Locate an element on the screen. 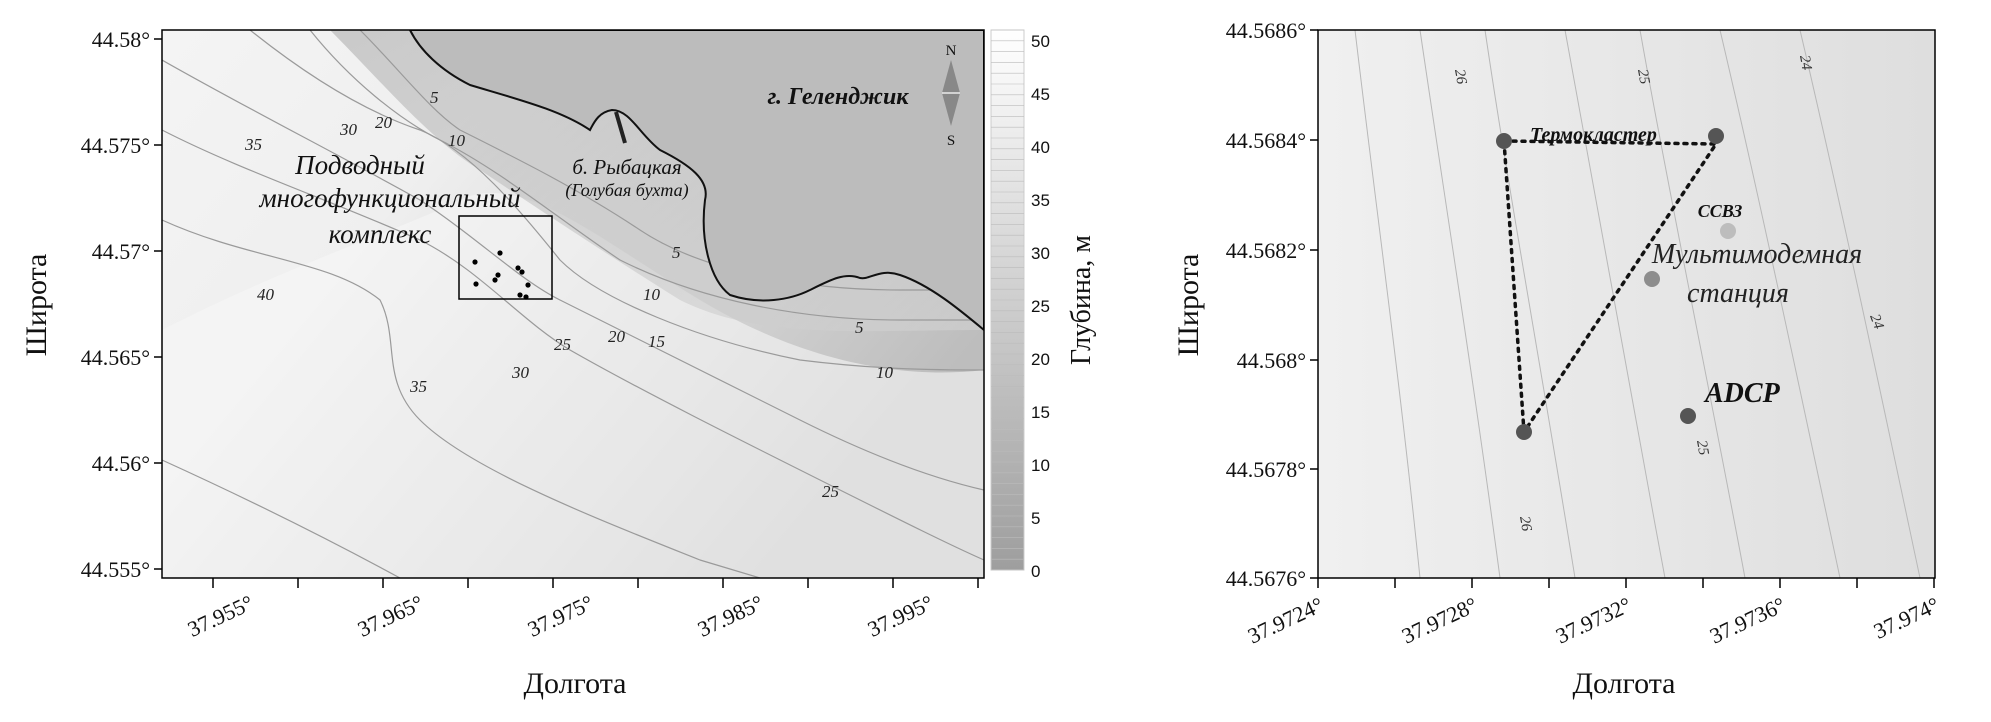 The width and height of the screenshot is (1991, 722). colorbar-tick-label: 10 is located at coordinates (1040, 465).